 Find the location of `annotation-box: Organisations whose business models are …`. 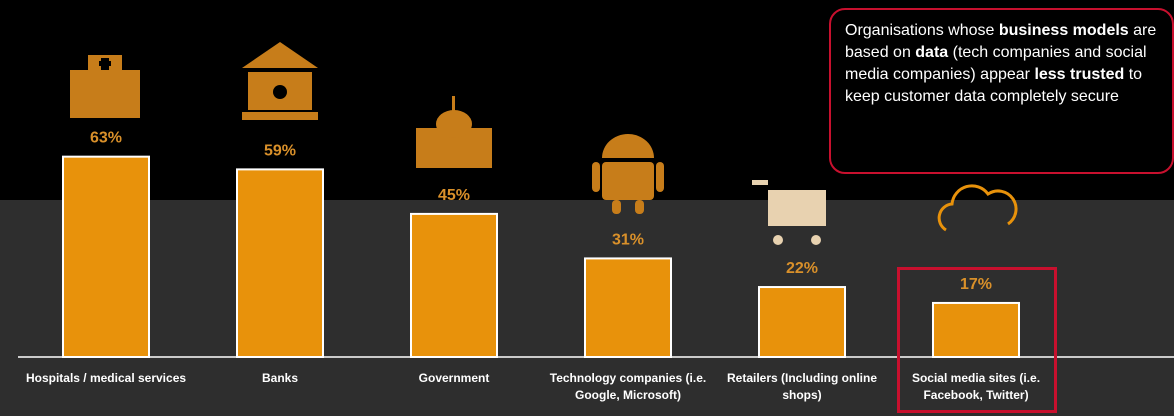

annotation-box: Organisations whose business models are … is located at coordinates (1001, 91).